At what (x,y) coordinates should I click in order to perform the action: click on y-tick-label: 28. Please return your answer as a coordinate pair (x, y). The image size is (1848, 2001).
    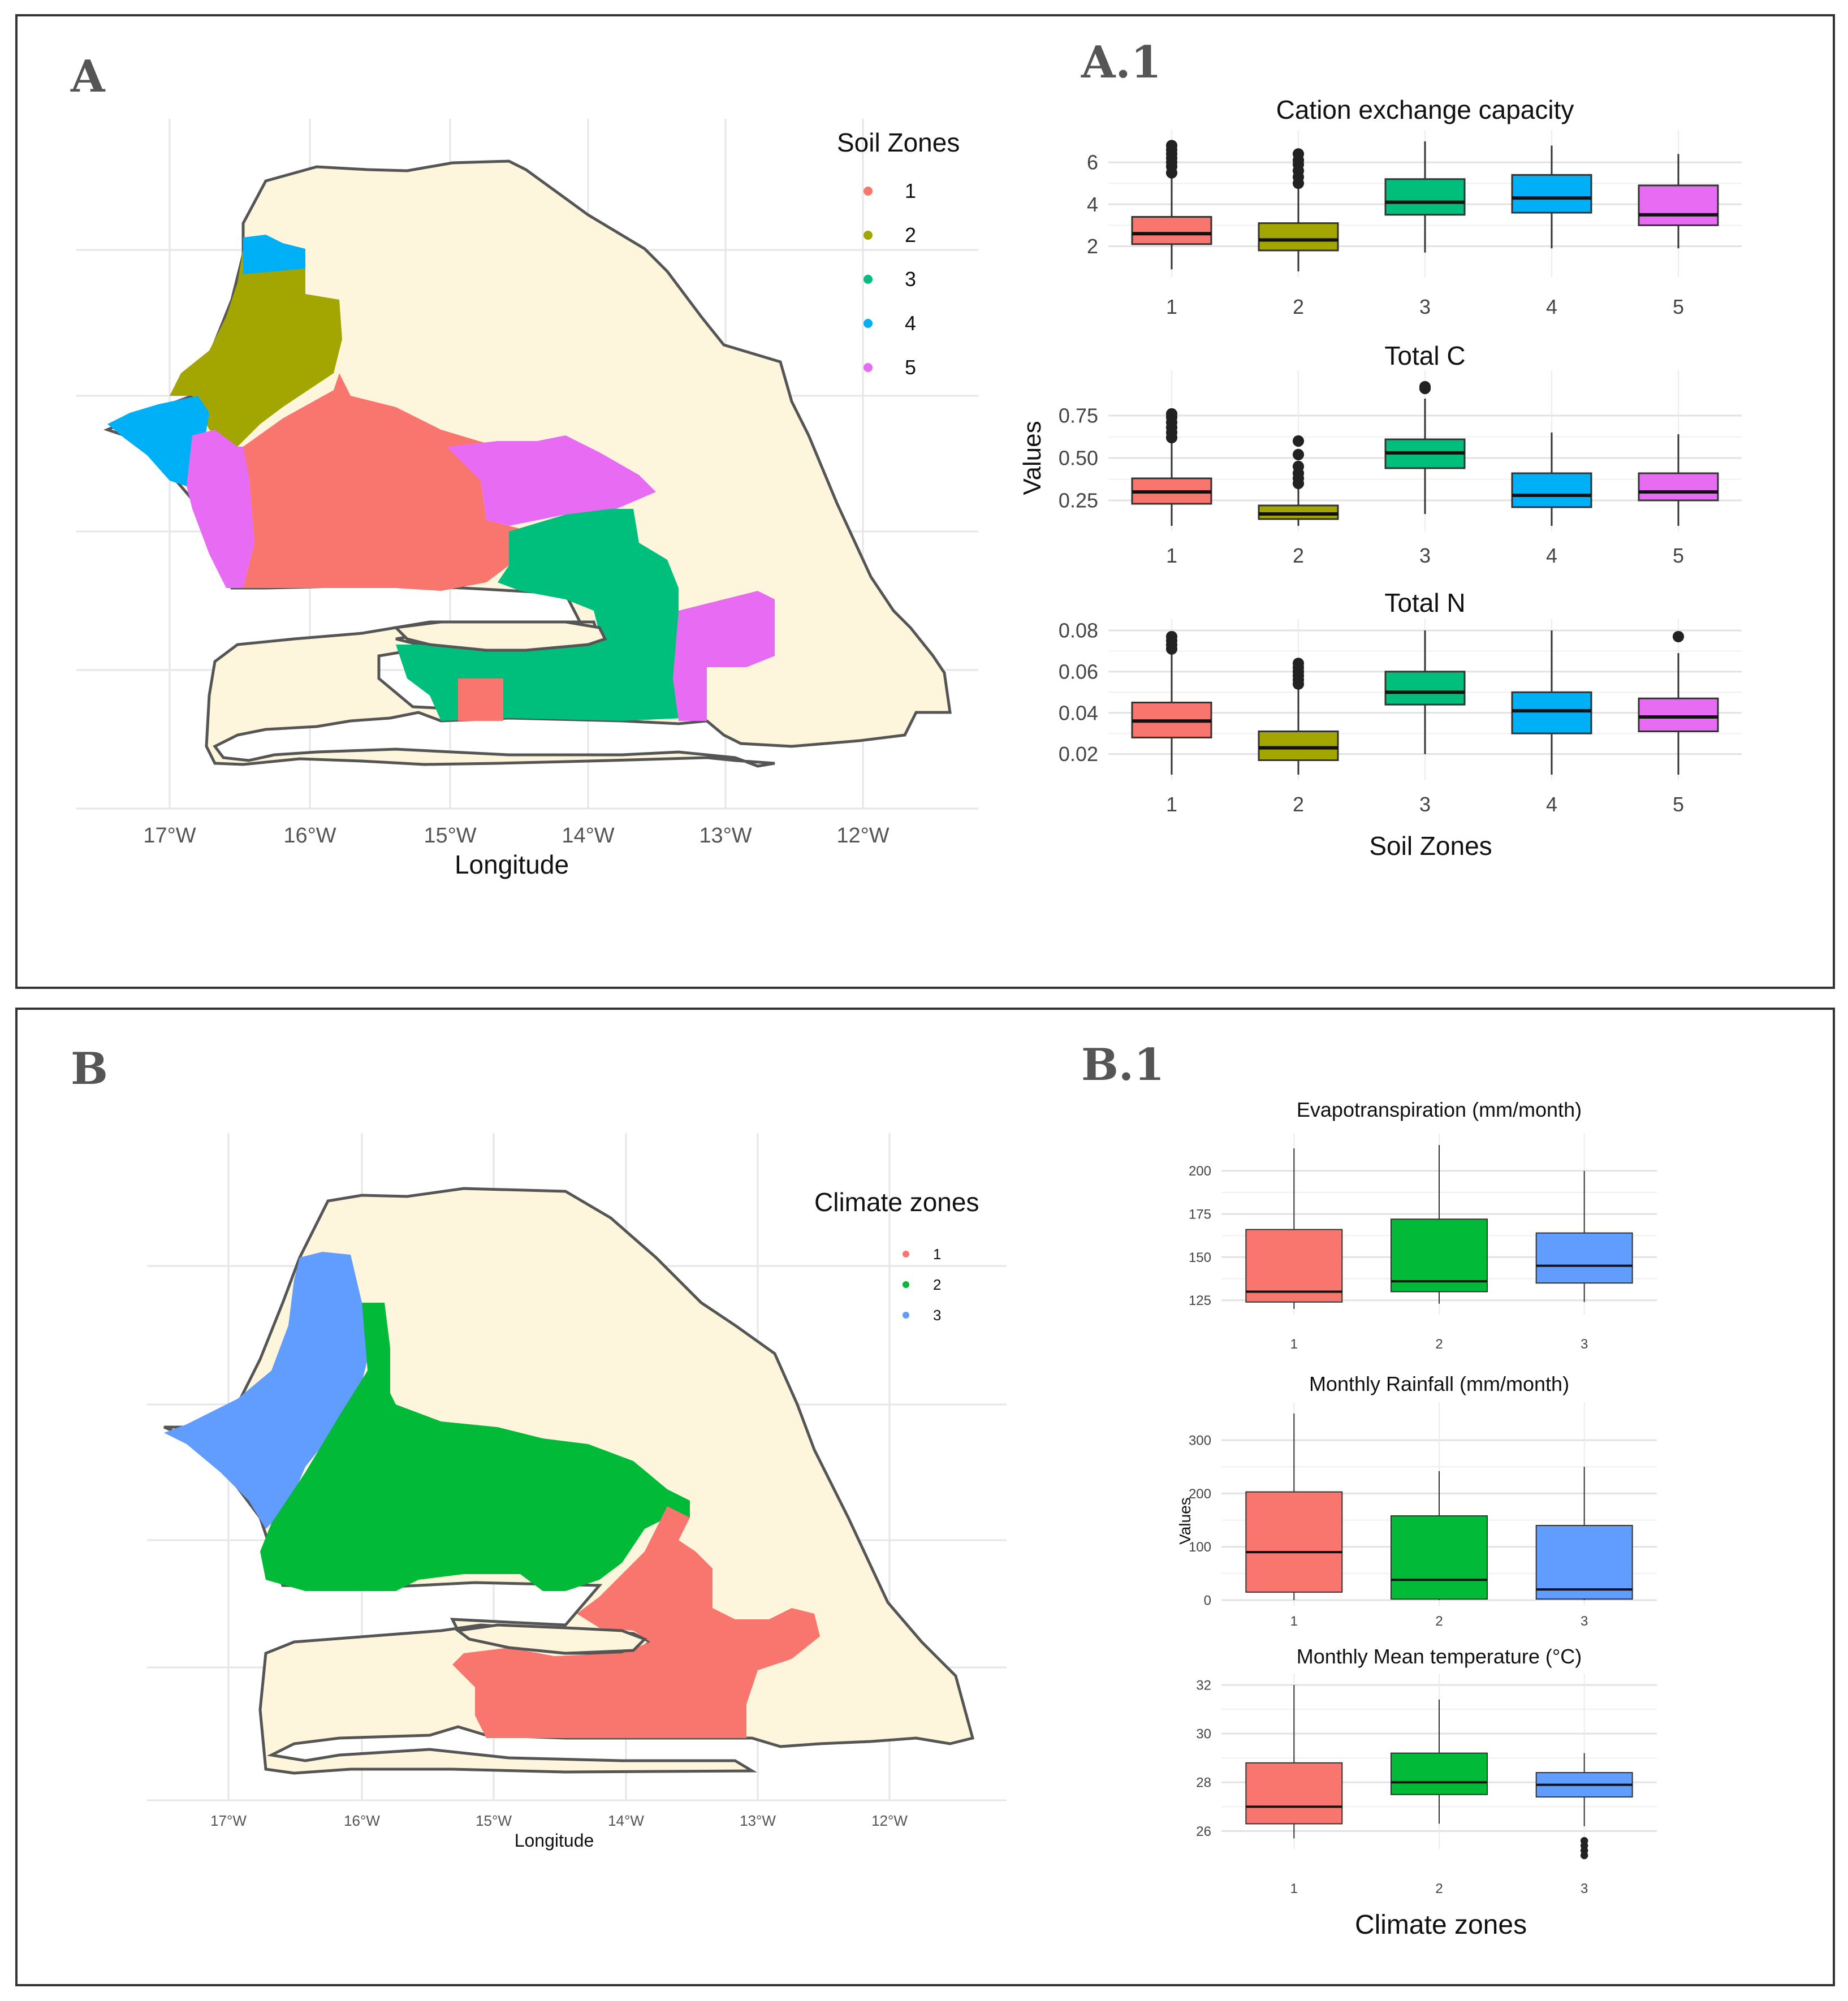
    Looking at the image, I should click on (1204, 1783).